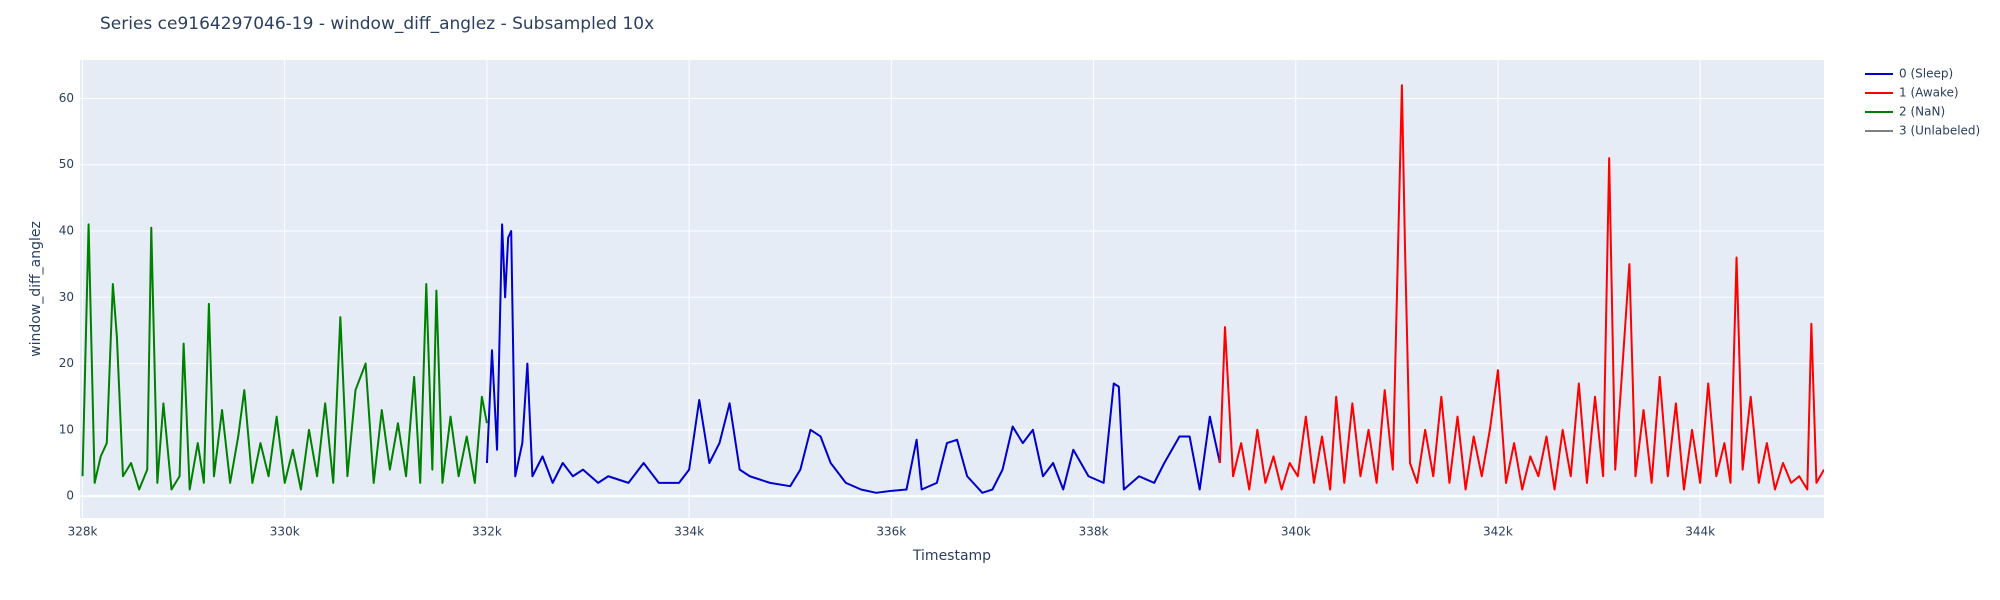 The height and width of the screenshot is (600, 2000). I want to click on x-tick-label: 332k, so click(487, 532).